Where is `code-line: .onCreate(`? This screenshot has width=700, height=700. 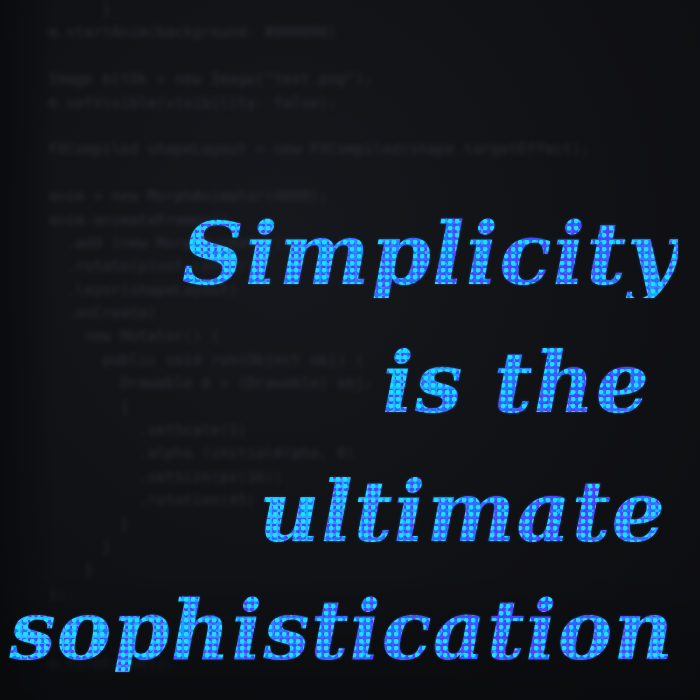 code-line: .onCreate( is located at coordinates (93, 313).